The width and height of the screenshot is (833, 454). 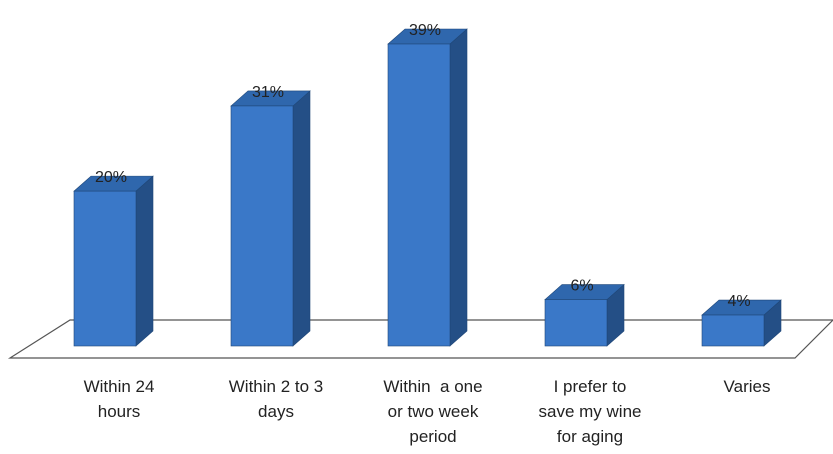 What do you see at coordinates (581, 286) in the screenshot?
I see `data-label-4: 6%` at bounding box center [581, 286].